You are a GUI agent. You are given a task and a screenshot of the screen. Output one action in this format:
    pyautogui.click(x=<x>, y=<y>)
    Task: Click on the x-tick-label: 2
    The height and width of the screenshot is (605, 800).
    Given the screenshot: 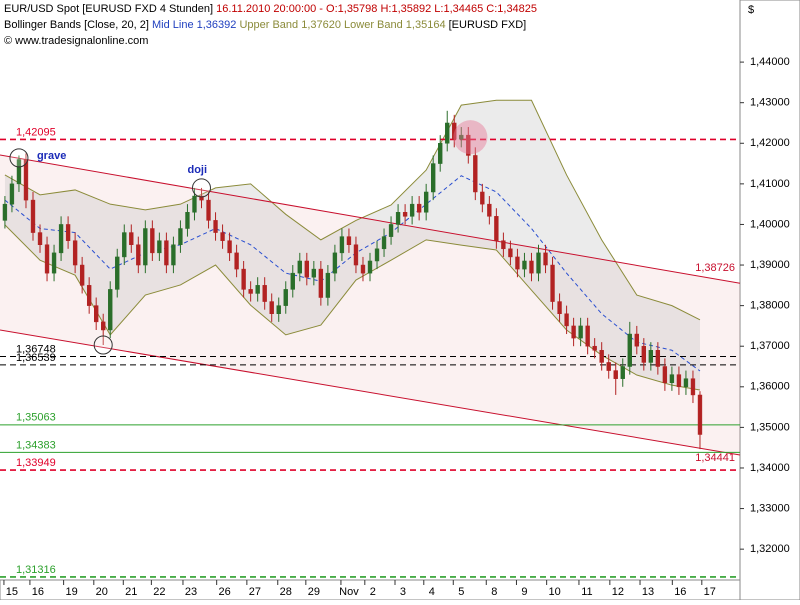 What is the action you would take?
    pyautogui.click(x=373, y=592)
    